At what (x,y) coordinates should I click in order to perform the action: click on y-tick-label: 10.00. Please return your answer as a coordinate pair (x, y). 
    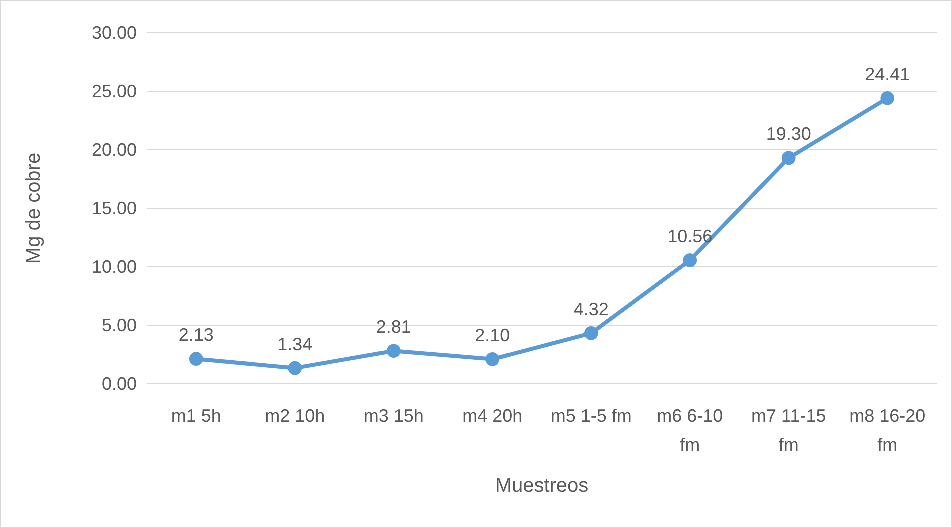
    Looking at the image, I should click on (114, 266).